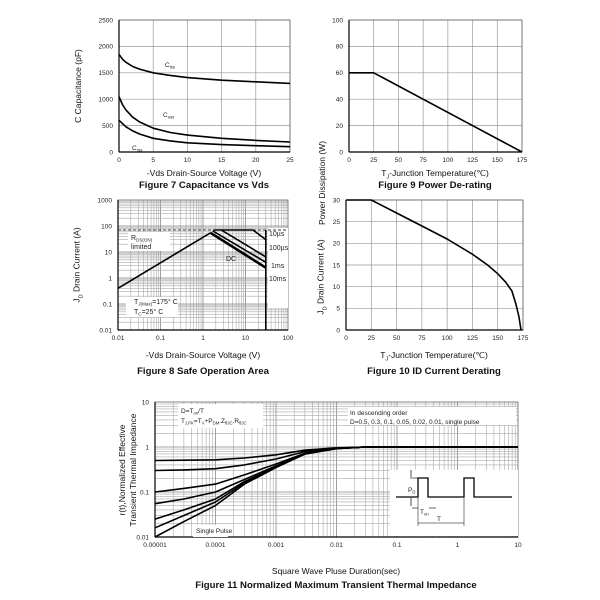 This screenshot has height=600, width=600. I want to click on fig8-x-tick-label: 0.1, so click(160, 338).